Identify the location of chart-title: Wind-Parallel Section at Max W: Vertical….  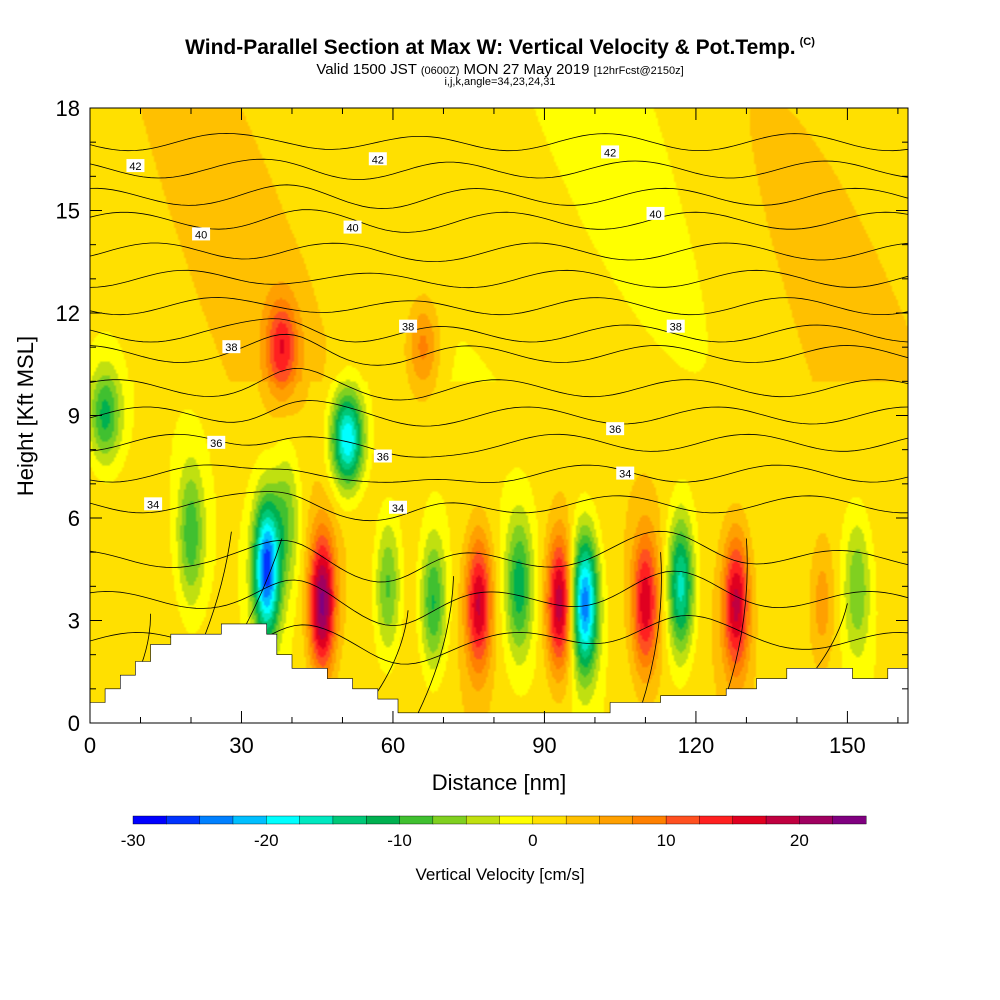
(500, 47).